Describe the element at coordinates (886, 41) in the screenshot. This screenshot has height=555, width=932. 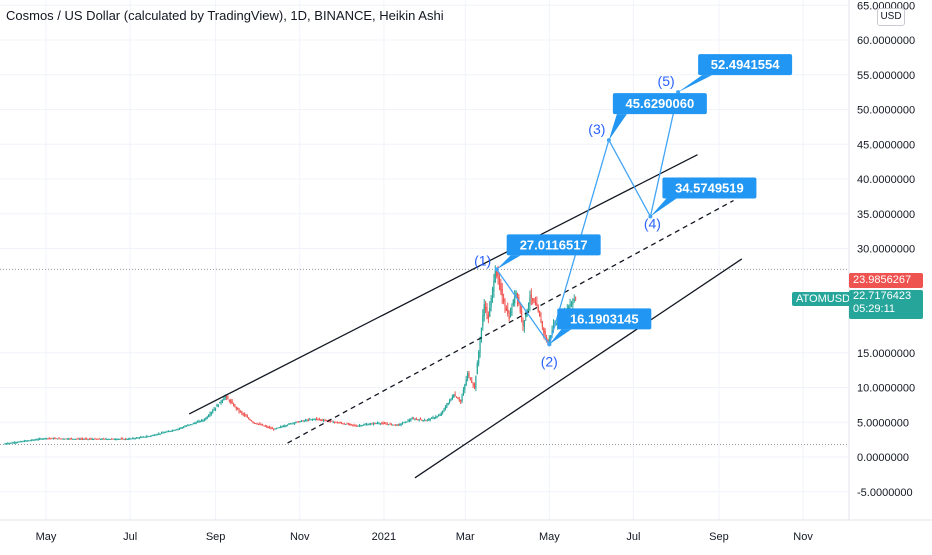
I see `price-tick-label: 60.0000000` at that location.